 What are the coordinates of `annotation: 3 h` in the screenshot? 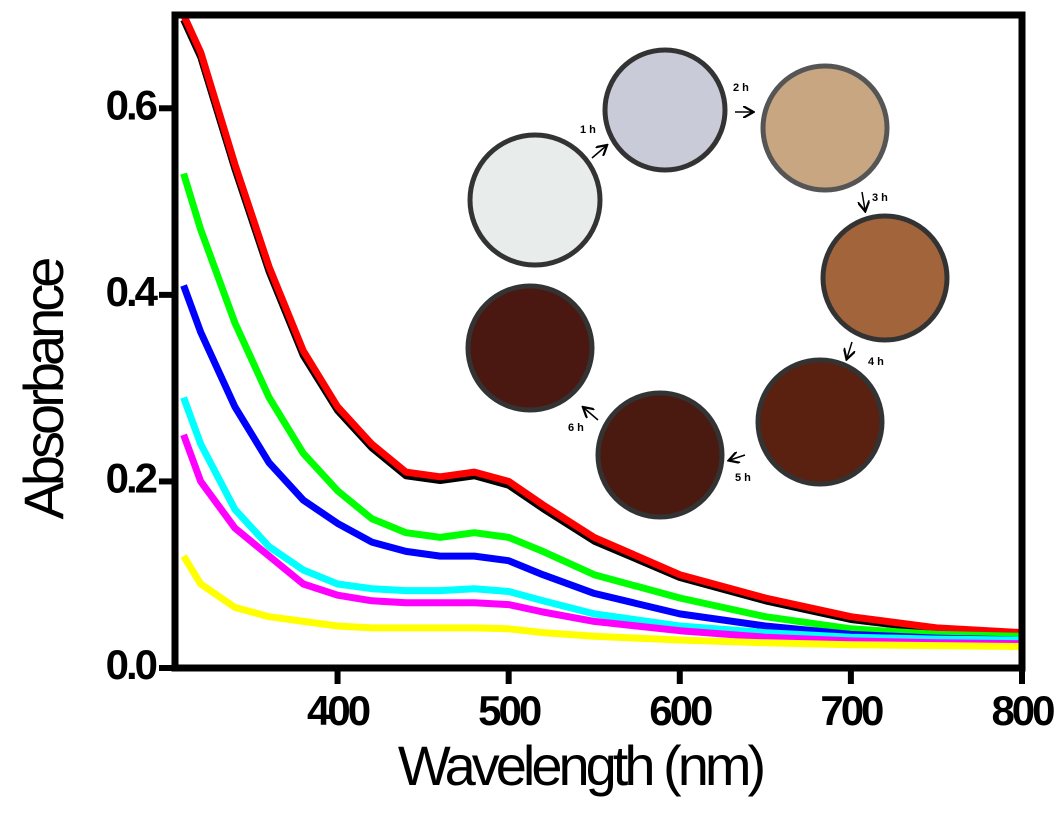 It's located at (880, 198).